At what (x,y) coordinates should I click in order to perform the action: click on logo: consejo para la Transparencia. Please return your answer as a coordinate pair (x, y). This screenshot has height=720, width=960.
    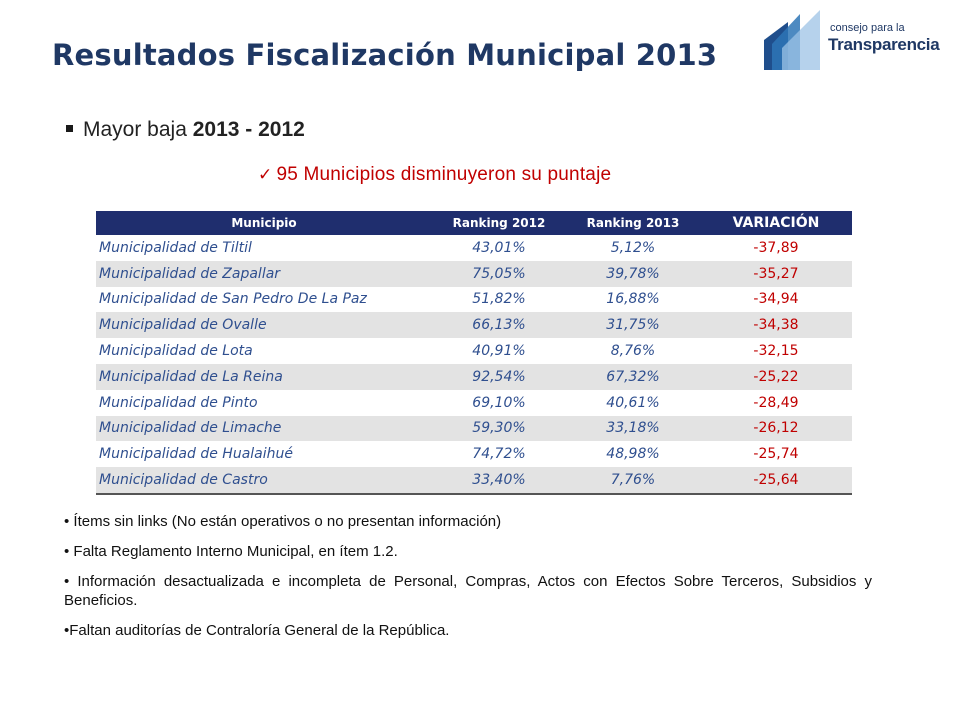
    Looking at the image, I should click on (857, 39).